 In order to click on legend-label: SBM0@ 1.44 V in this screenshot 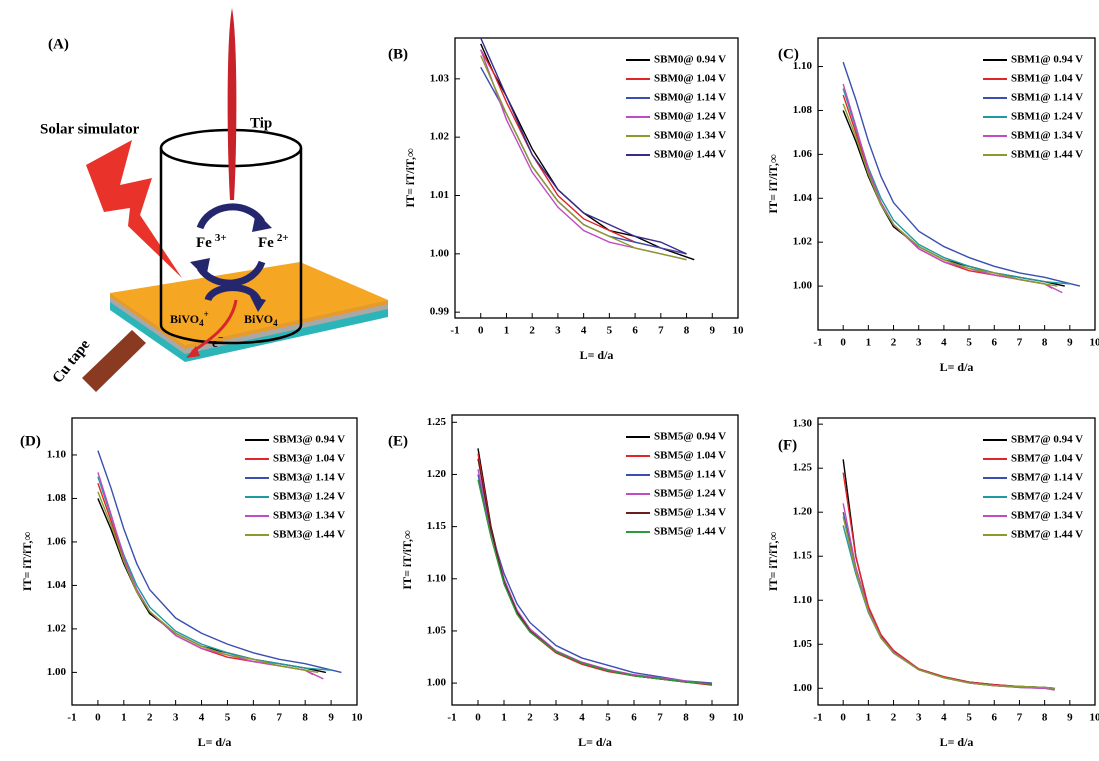, I will do `click(690, 155)`.